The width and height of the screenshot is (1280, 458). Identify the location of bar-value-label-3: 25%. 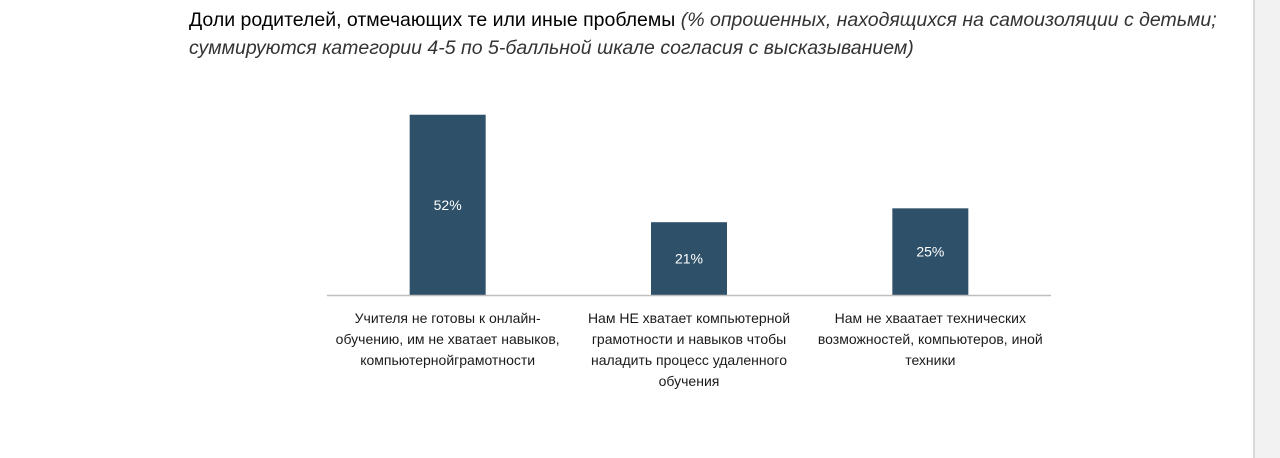
(930, 252).